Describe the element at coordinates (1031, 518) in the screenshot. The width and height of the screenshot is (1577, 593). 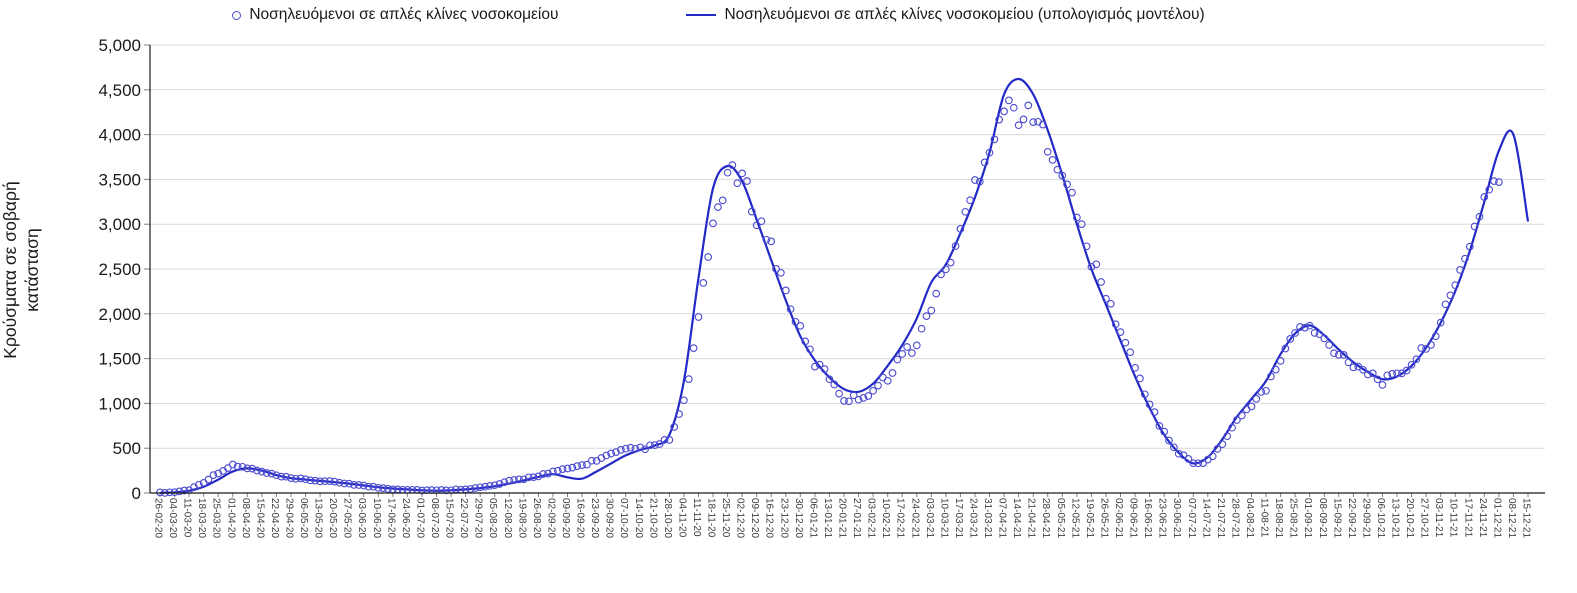
I see `x-tick-label: 21-04-21` at that location.